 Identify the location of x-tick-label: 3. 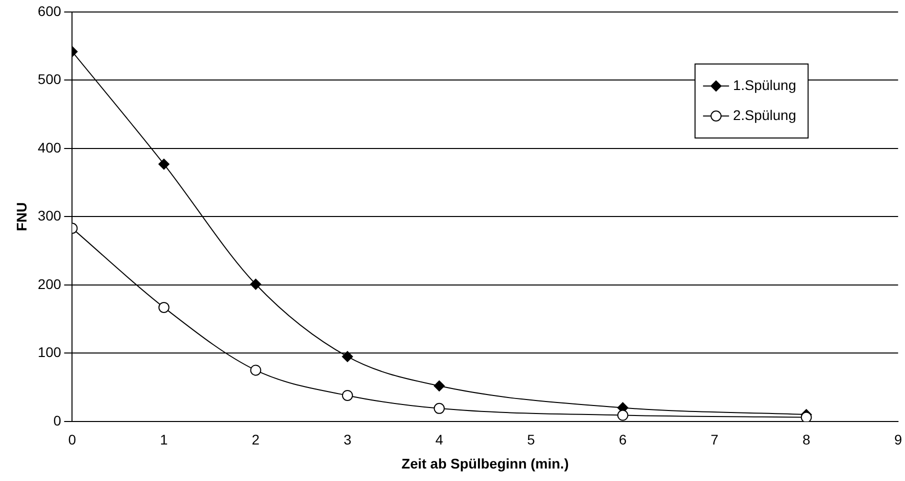
(348, 440).